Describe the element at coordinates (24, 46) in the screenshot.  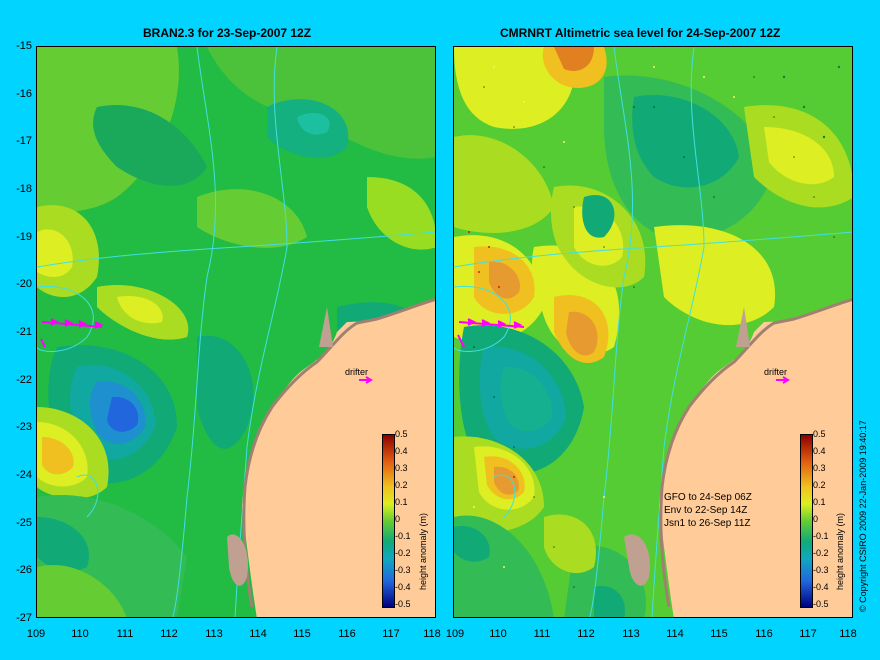
I see `y-tick: -15` at that location.